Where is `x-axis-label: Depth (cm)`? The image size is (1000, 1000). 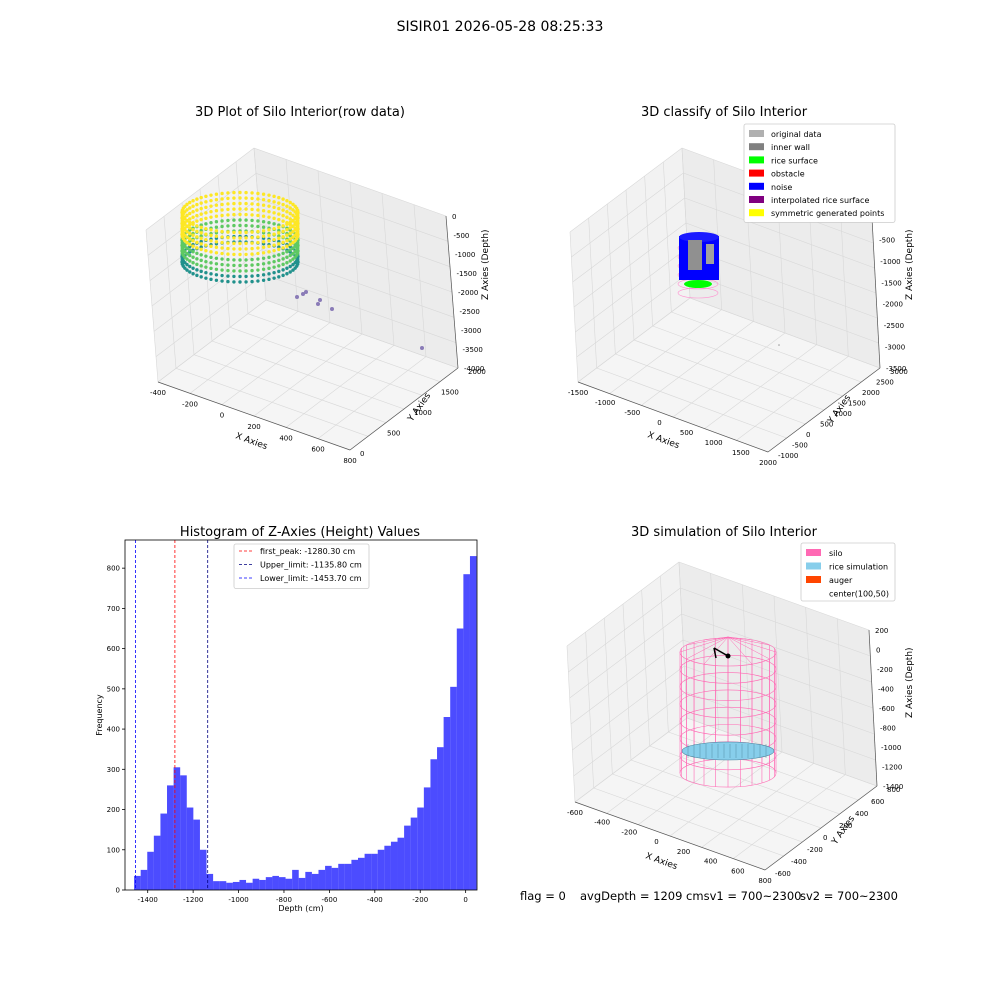
x-axis-label: Depth (cm) is located at coordinates (300, 908).